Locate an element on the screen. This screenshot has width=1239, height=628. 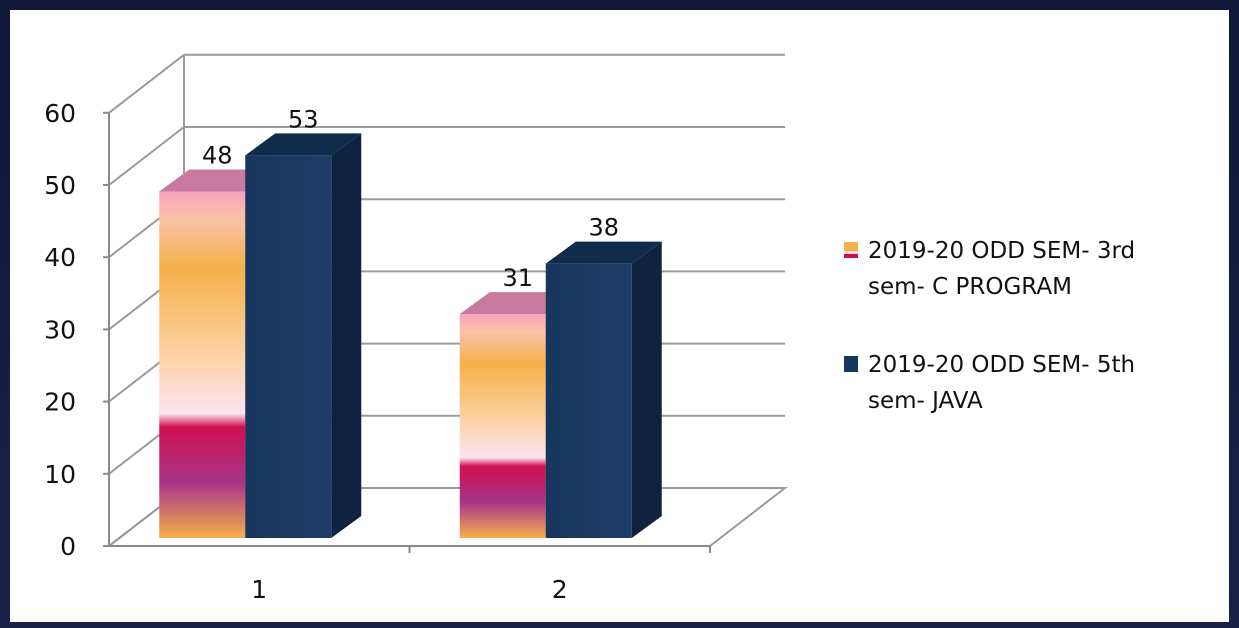
y-tick-label: 10 is located at coordinates (60, 474).